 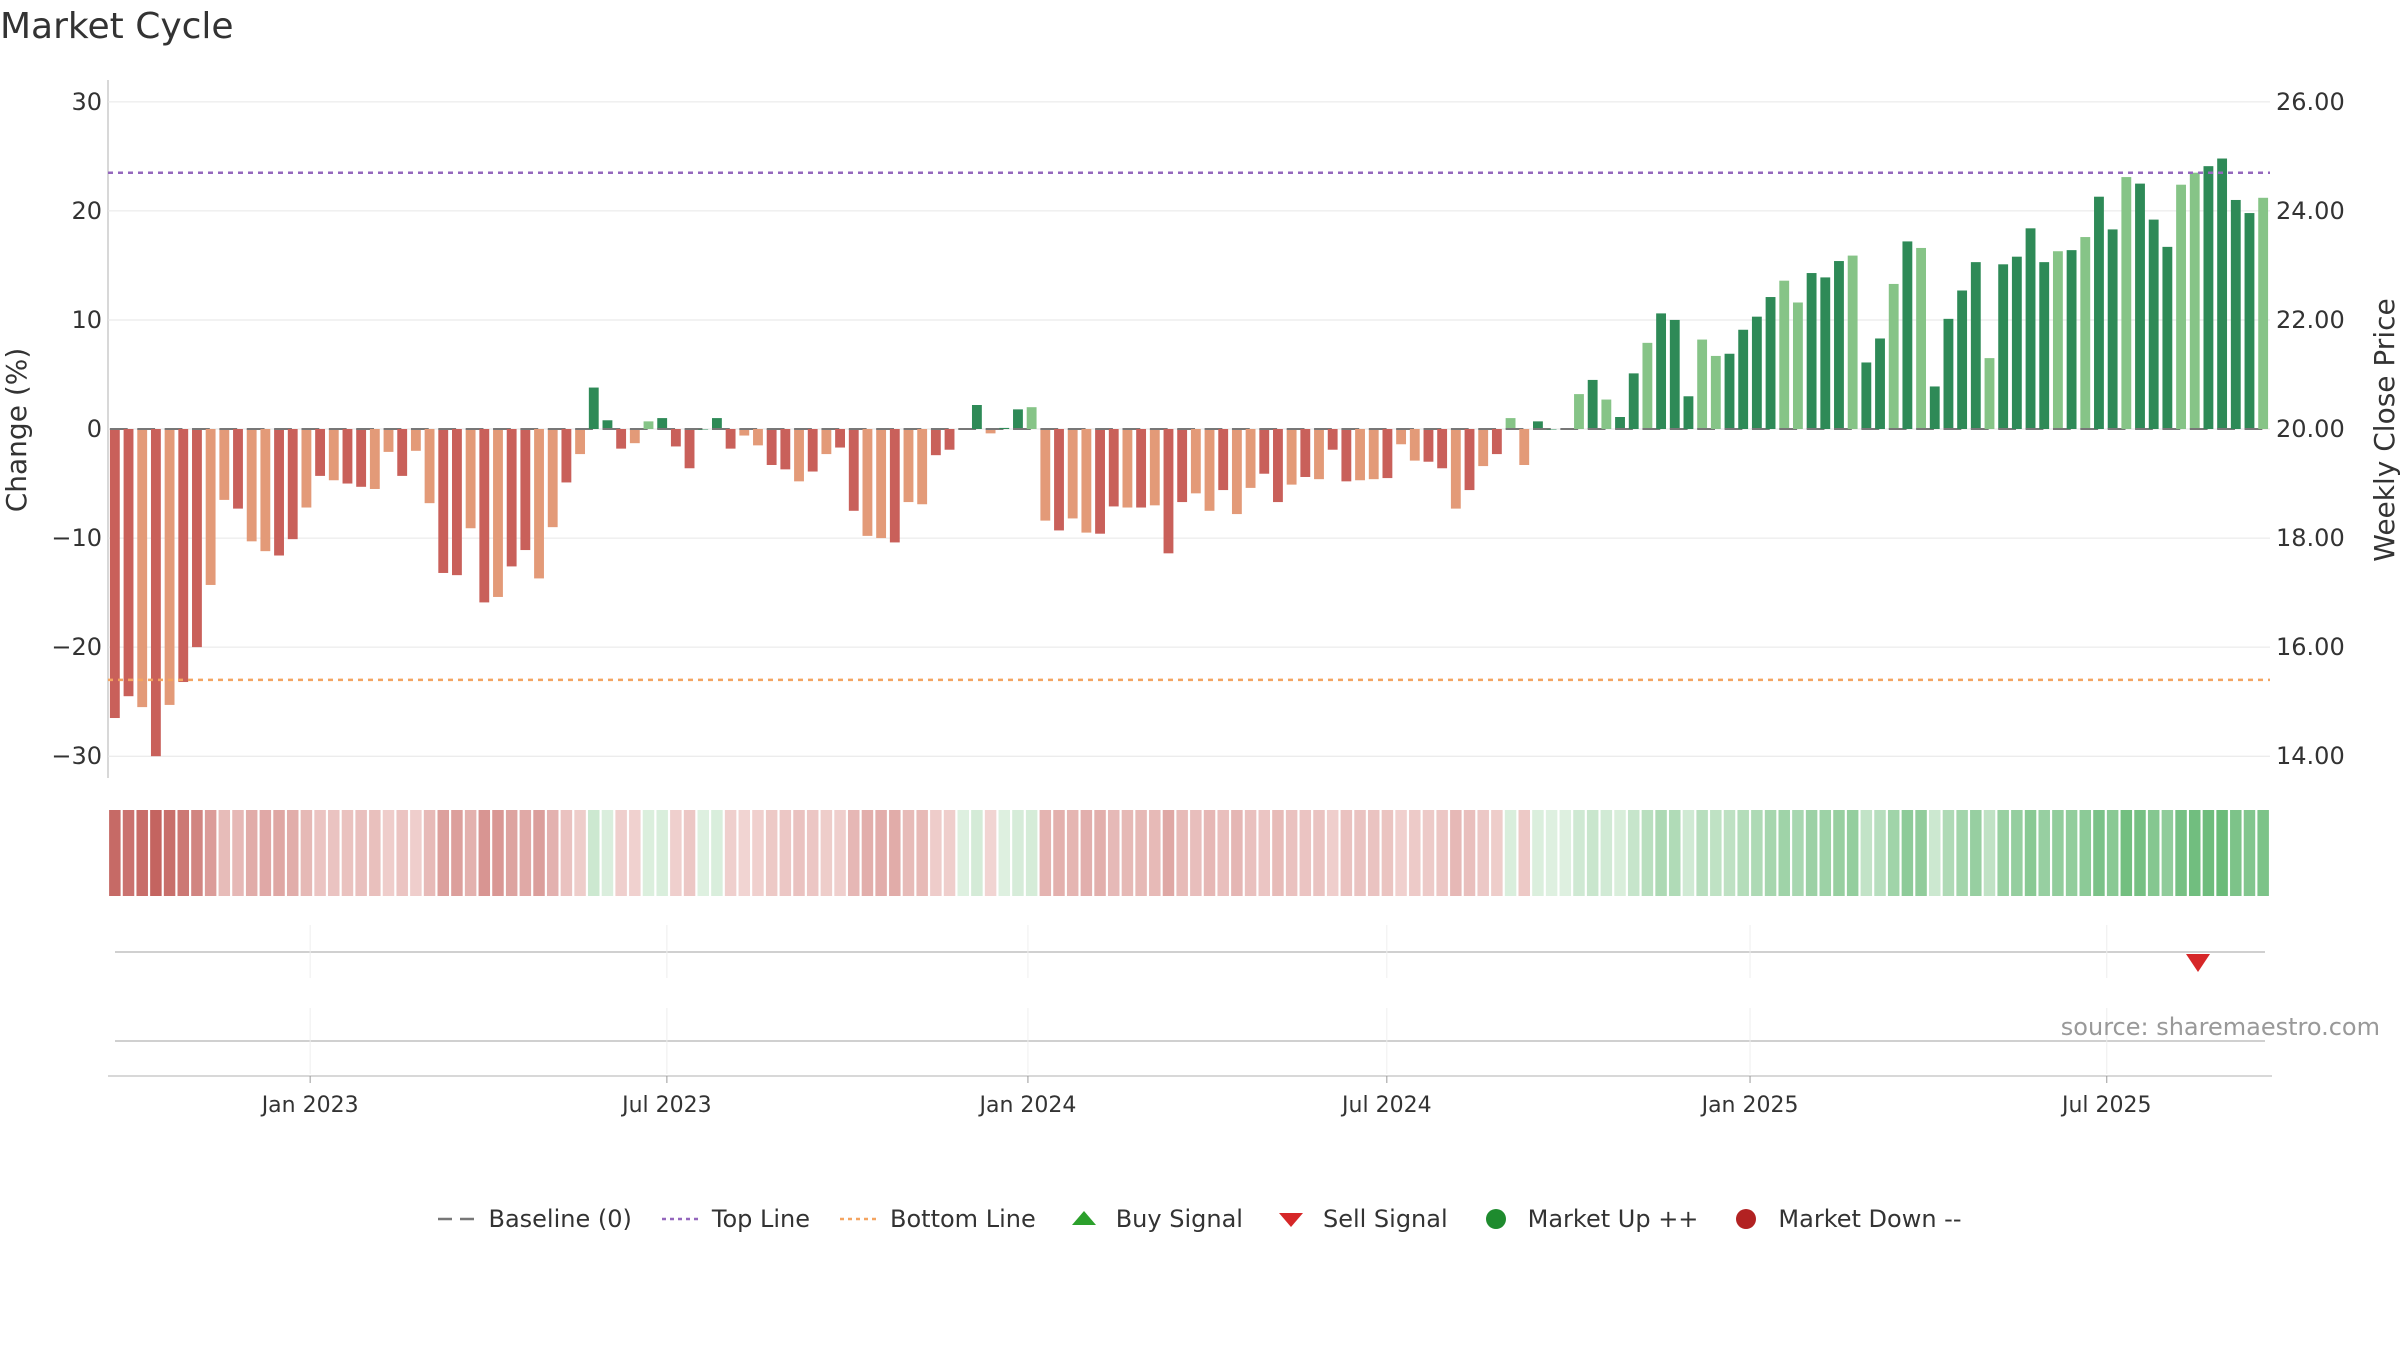 I want to click on legend-item: Buy Signal, so click(x=1154, y=1219).